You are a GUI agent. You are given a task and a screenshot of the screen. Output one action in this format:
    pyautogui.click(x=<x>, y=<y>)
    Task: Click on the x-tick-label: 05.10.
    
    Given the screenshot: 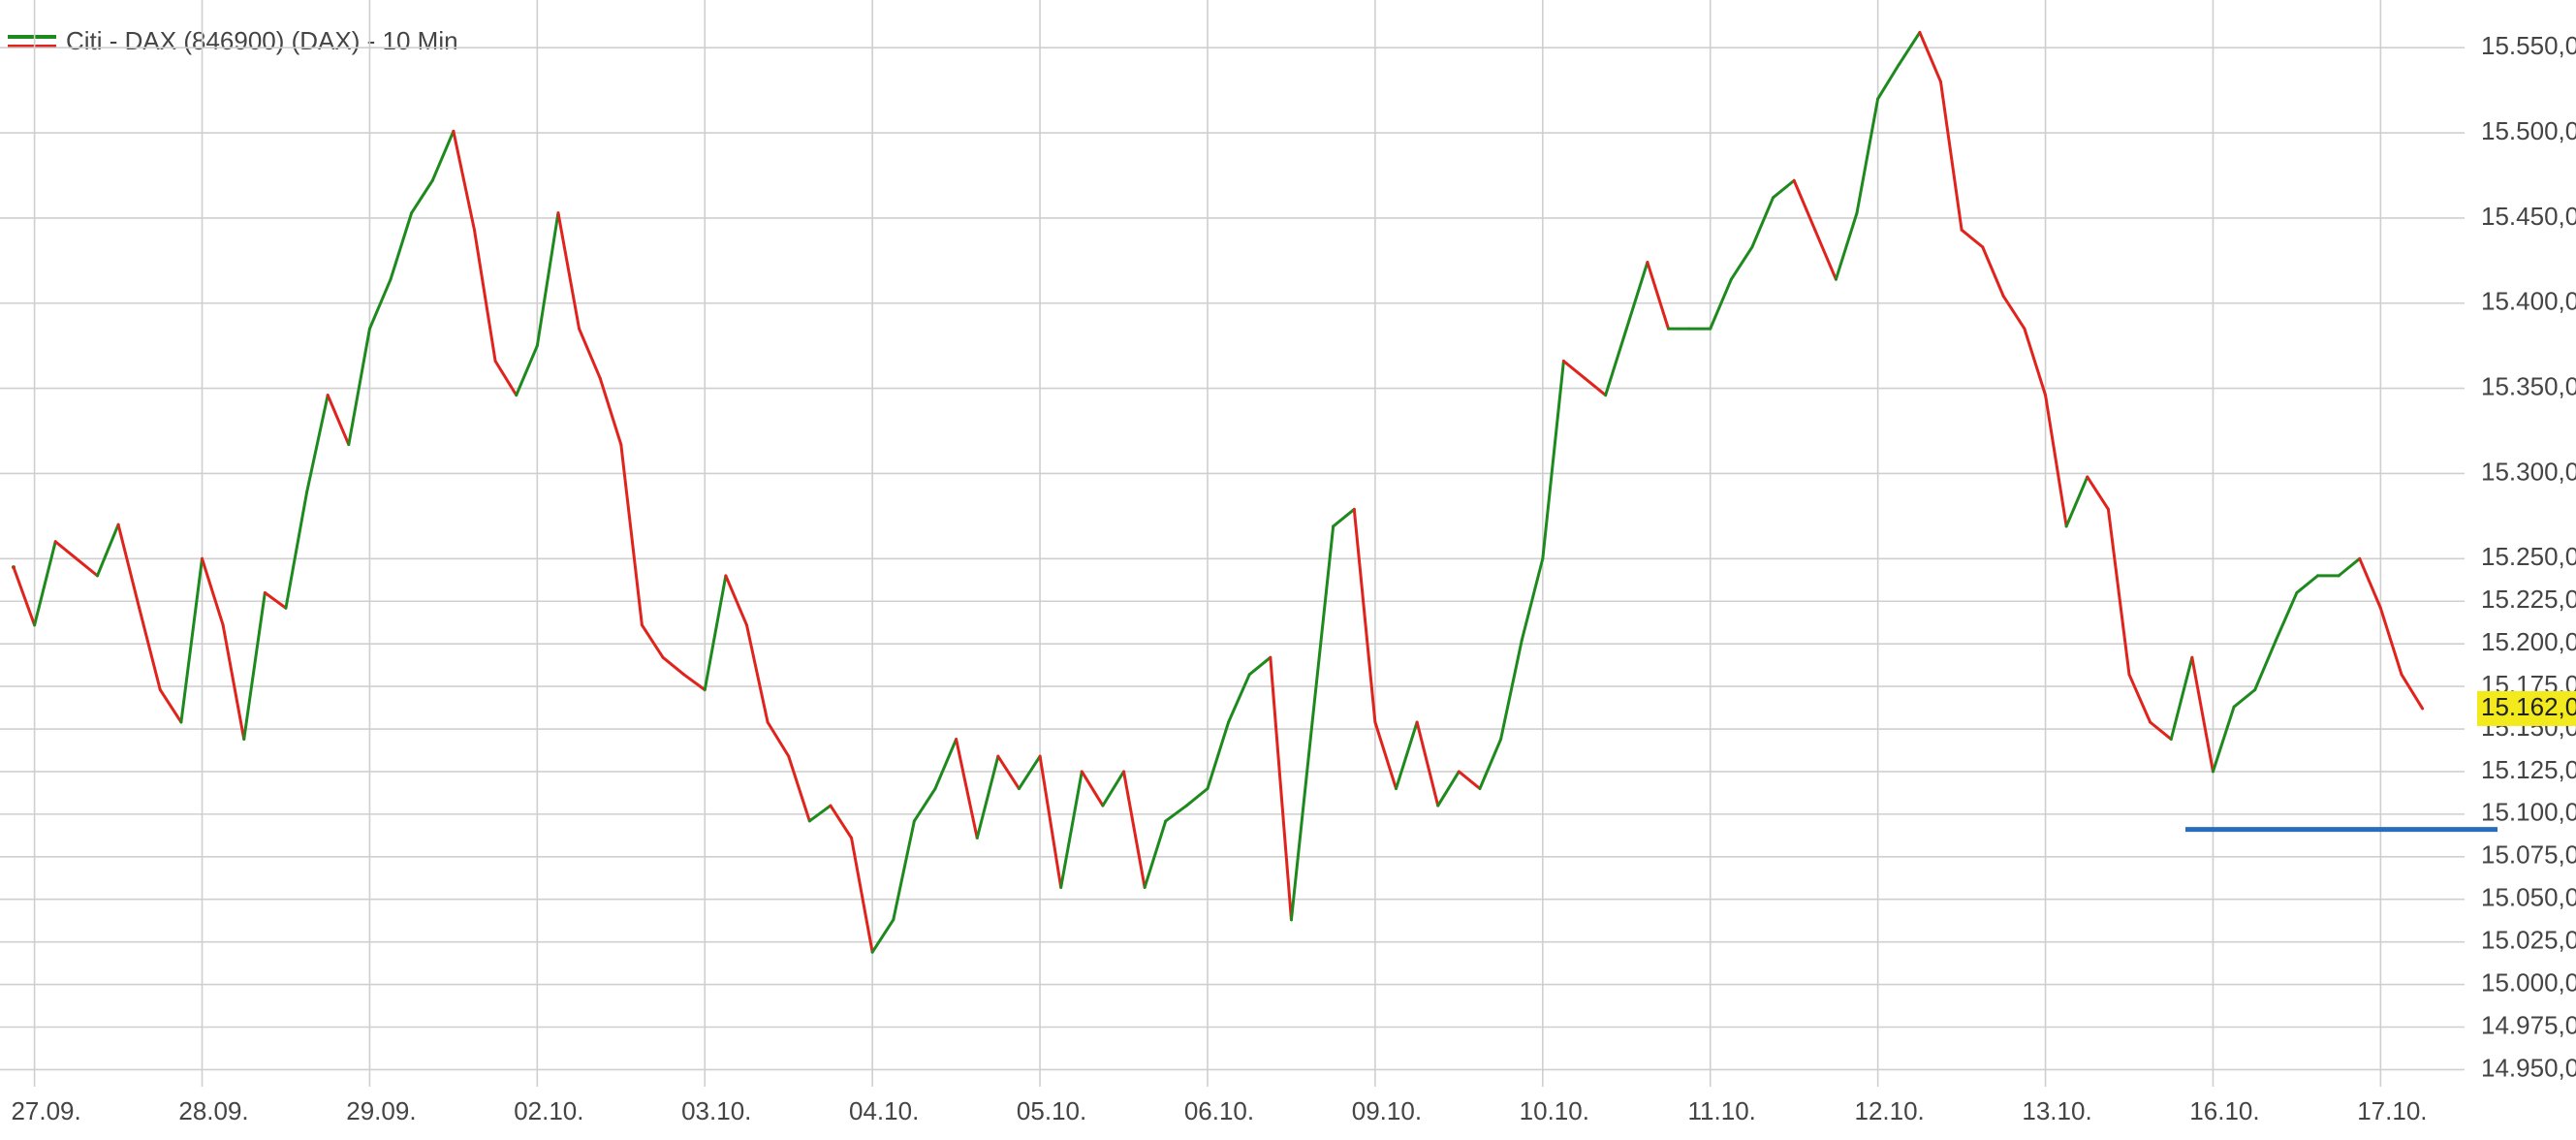 What is the action you would take?
    pyautogui.click(x=1051, y=1110)
    